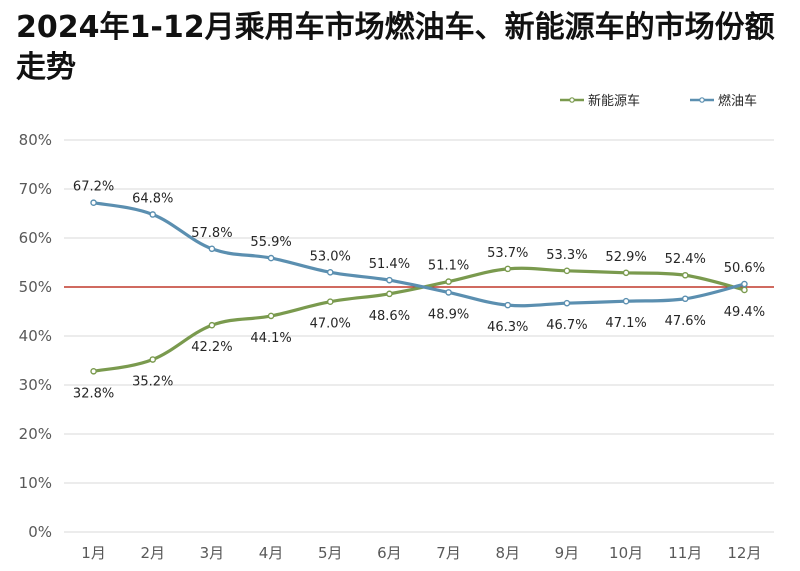 This screenshot has height=571, width=800. What do you see at coordinates (507, 327) in the screenshot?
I see `data-label-ice: 46.3%` at bounding box center [507, 327].